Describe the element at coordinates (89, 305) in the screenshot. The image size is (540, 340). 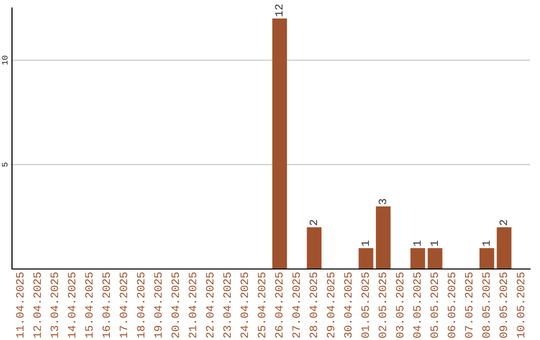
I see `x-tick-label: 15.04.2025` at that location.